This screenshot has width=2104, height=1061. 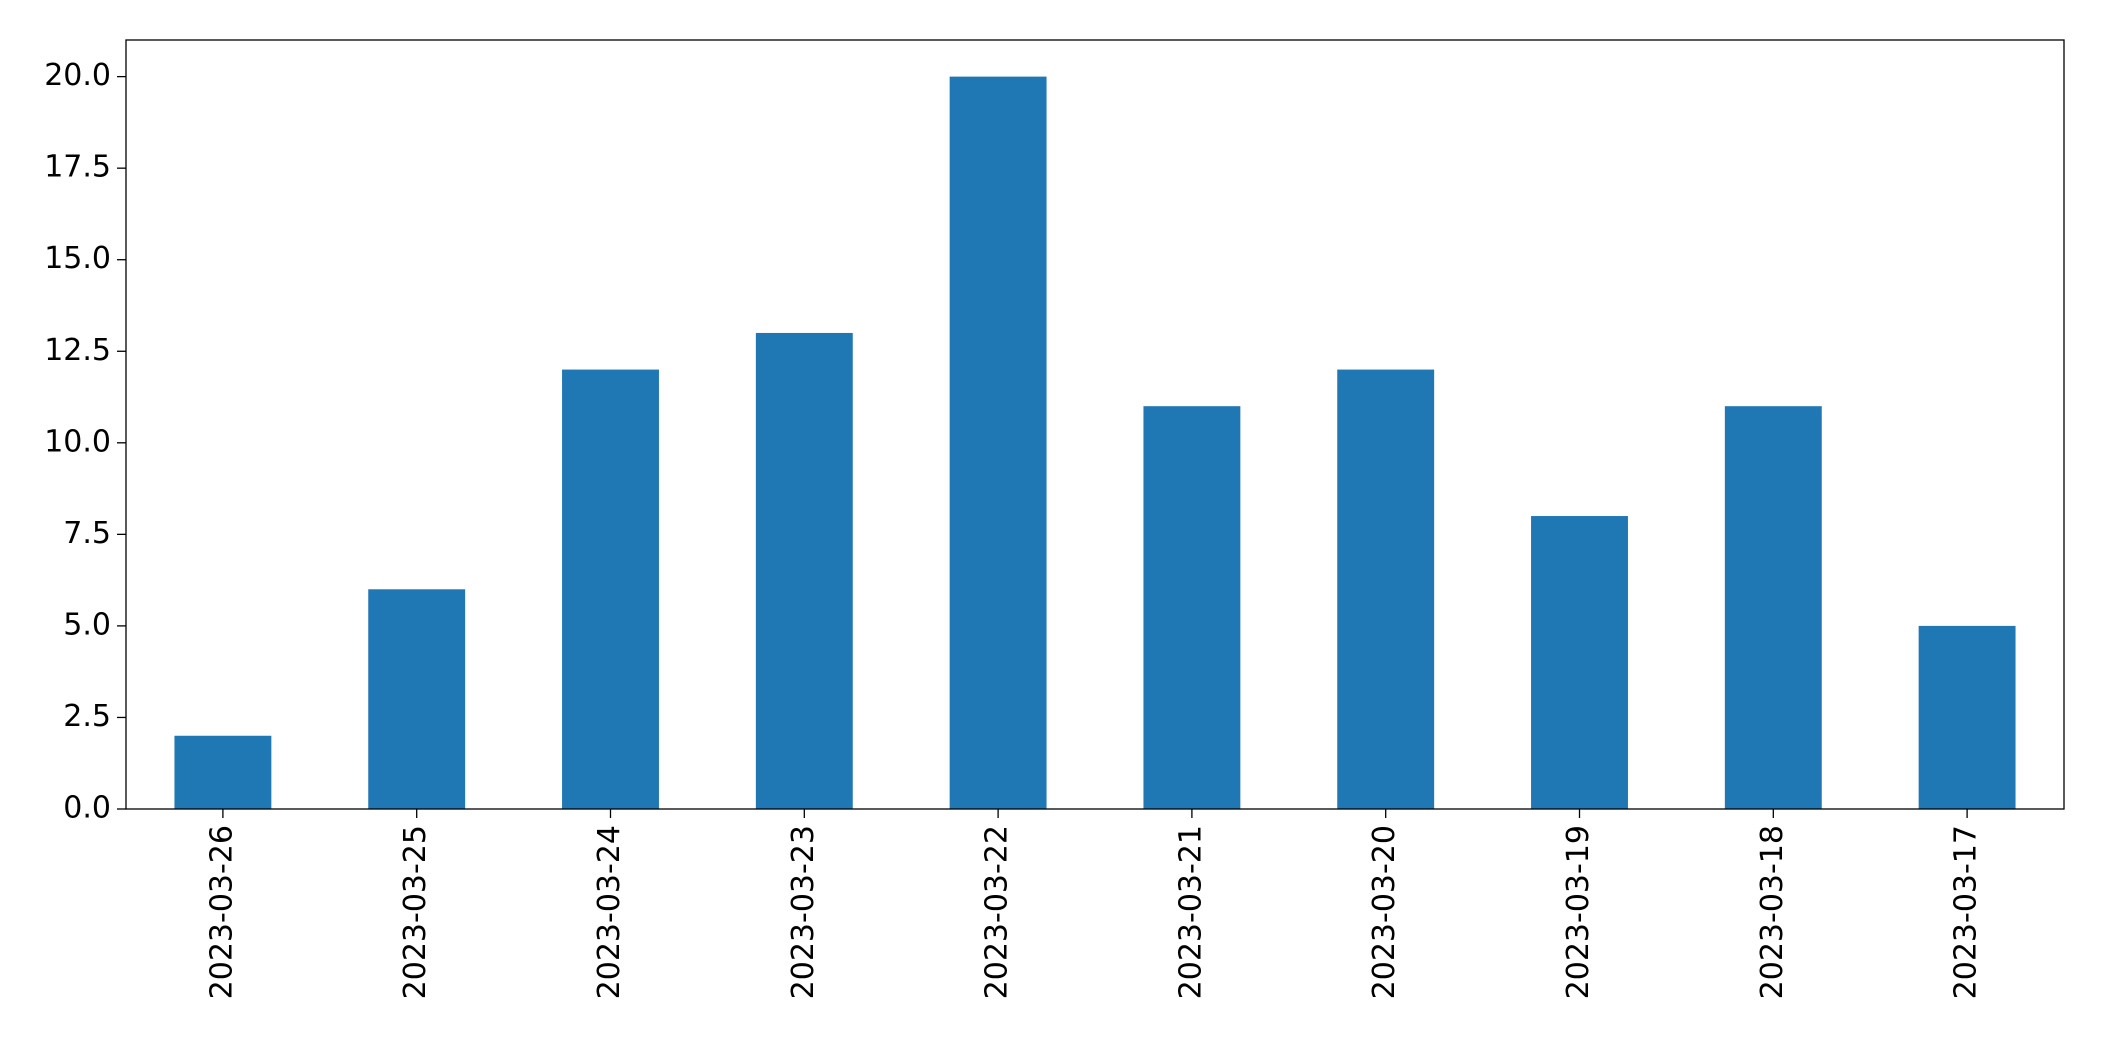 I want to click on x-tick-label: 2023-03-23, so click(x=803, y=912).